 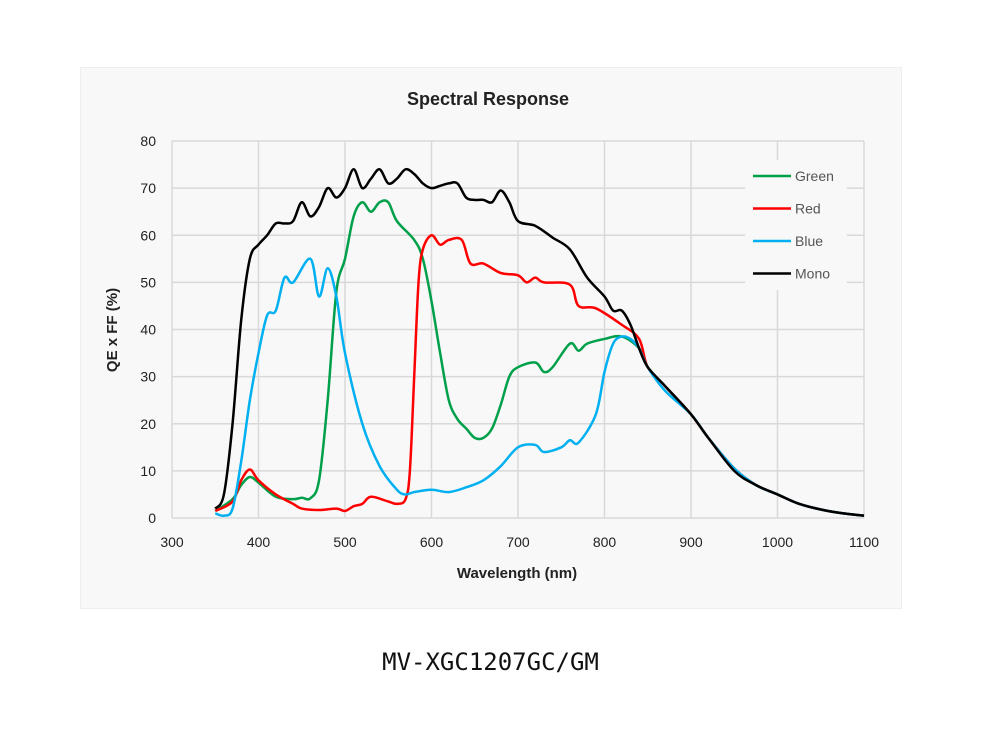 What do you see at coordinates (148, 330) in the screenshot?
I see `y-tick-label: 40` at bounding box center [148, 330].